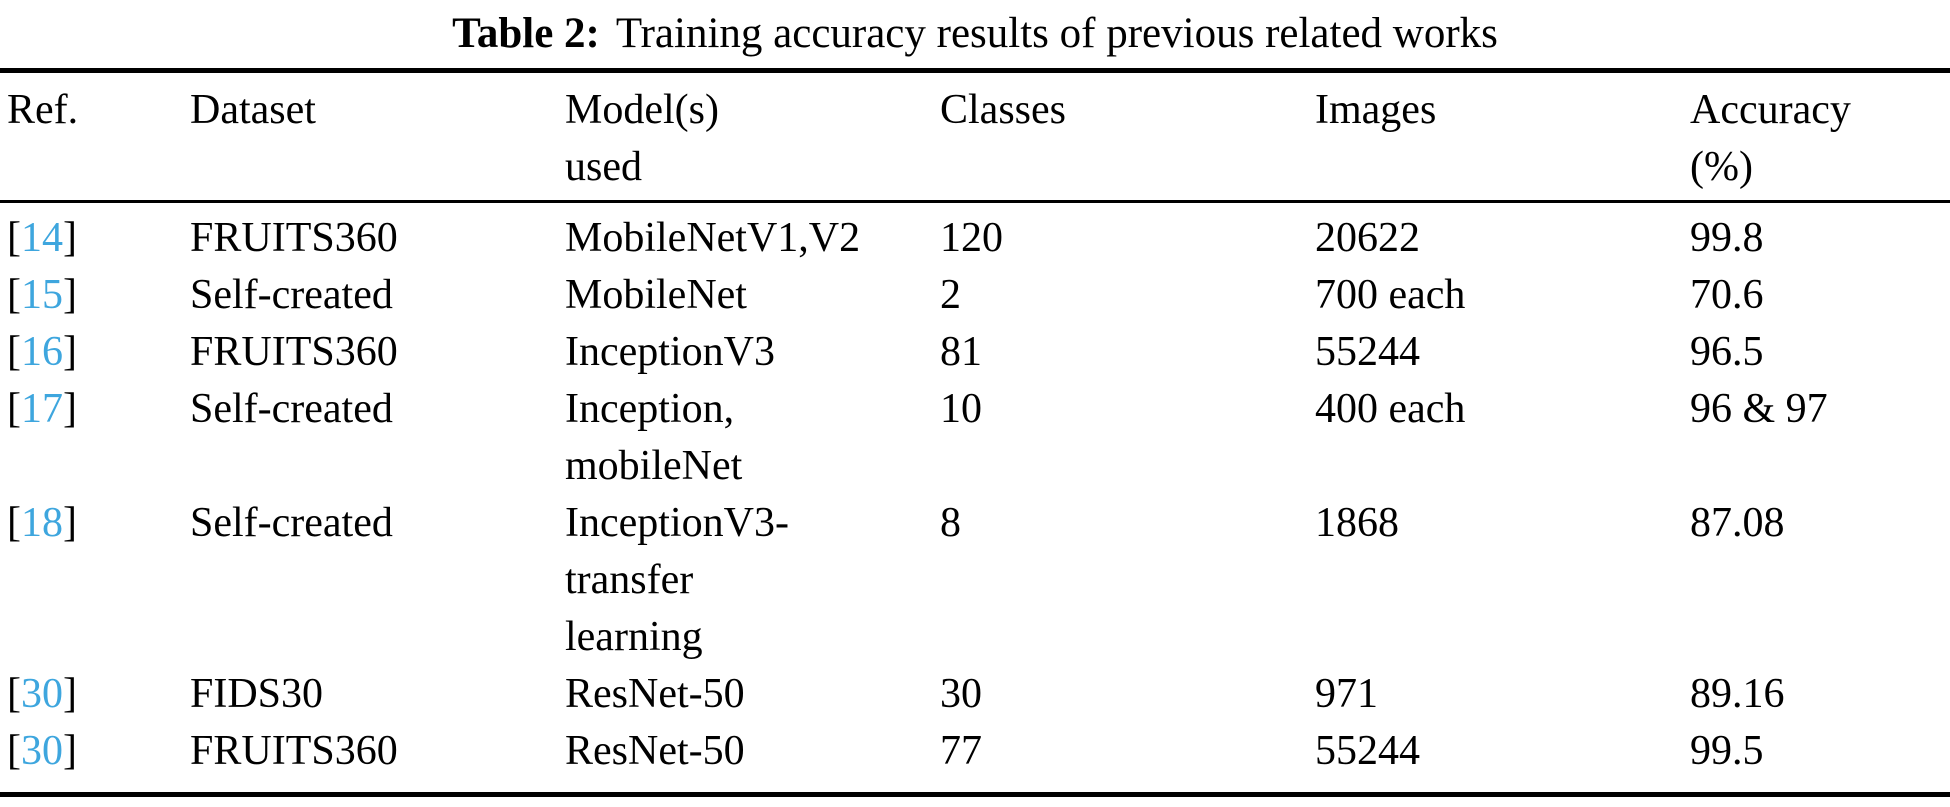 The width and height of the screenshot is (1950, 807). Describe the element at coordinates (752, 580) in the screenshot. I see `cell-model: InceptionV3- transfer learning` at that location.